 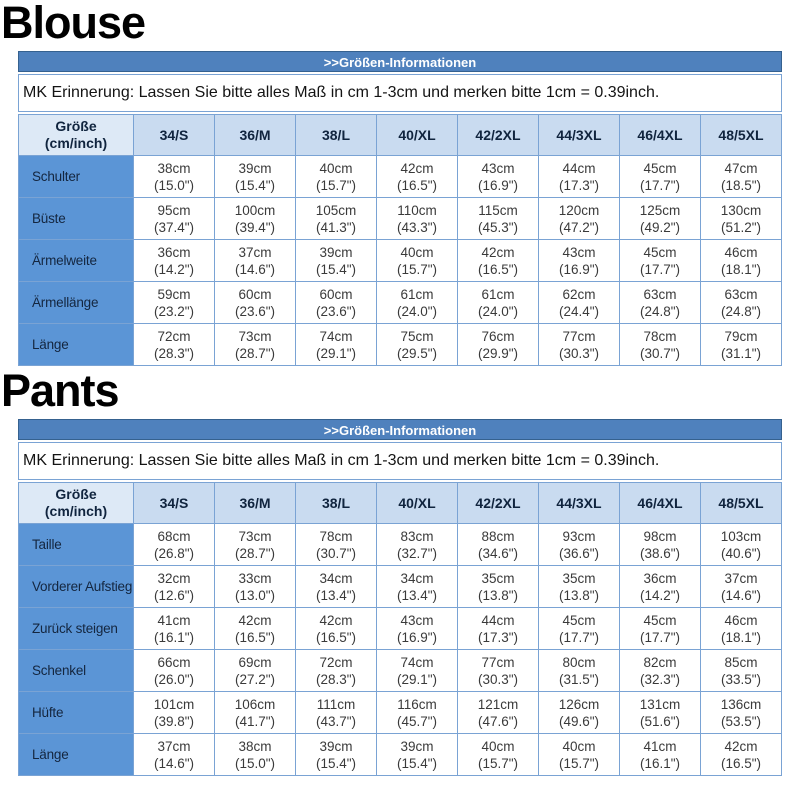 I want to click on row-label: Hüfte, so click(x=76, y=712).